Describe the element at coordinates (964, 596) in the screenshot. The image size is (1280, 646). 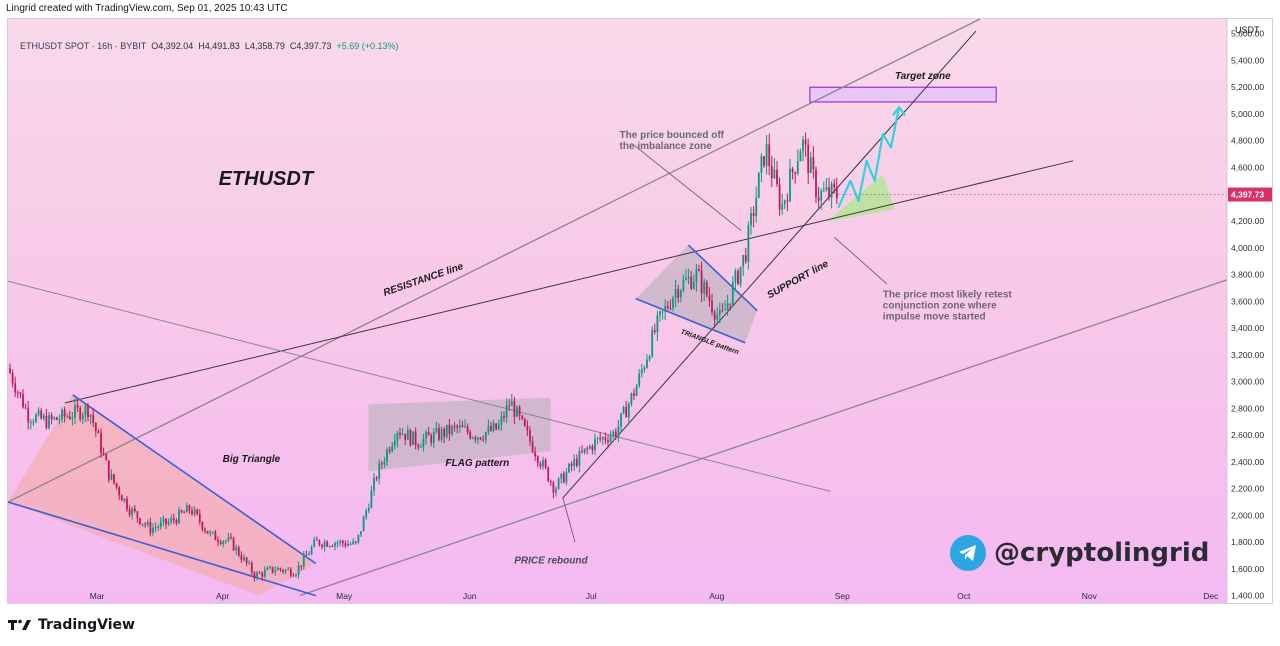
I see `time-tick-label: Oct` at that location.